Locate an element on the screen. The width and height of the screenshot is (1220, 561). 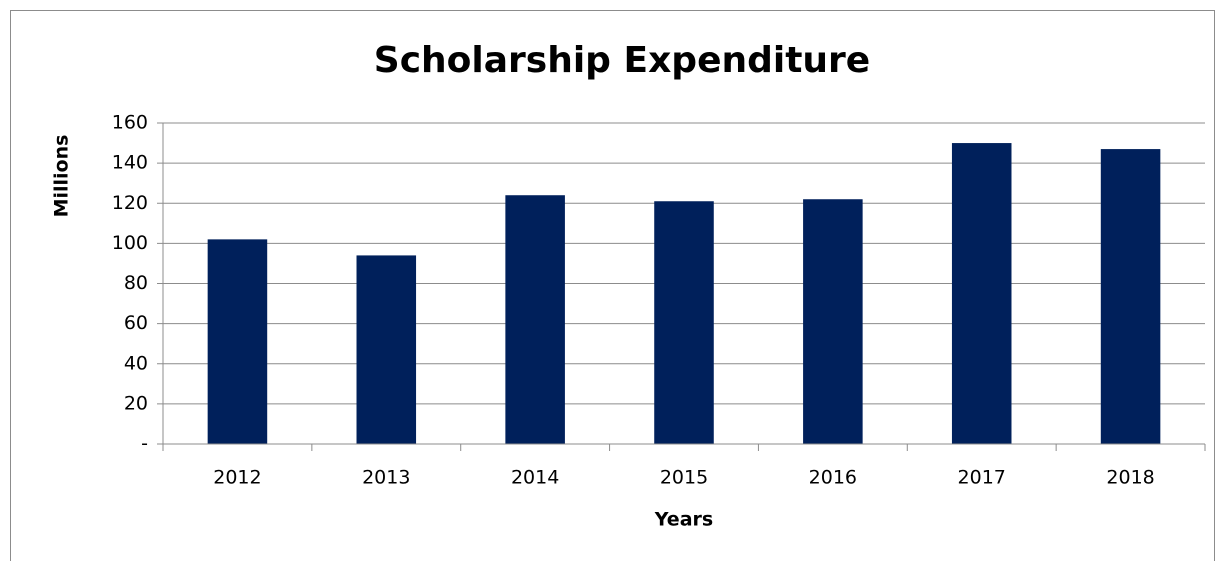
y-axis-title: Millions is located at coordinates (62, 176).